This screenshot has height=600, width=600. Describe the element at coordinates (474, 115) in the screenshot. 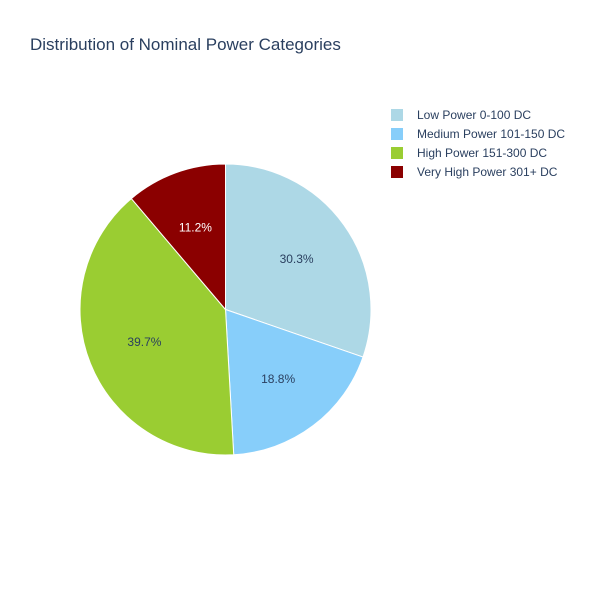

I see `legend-label-low-power-0-100-dc: Low Power 0-100 DC` at that location.